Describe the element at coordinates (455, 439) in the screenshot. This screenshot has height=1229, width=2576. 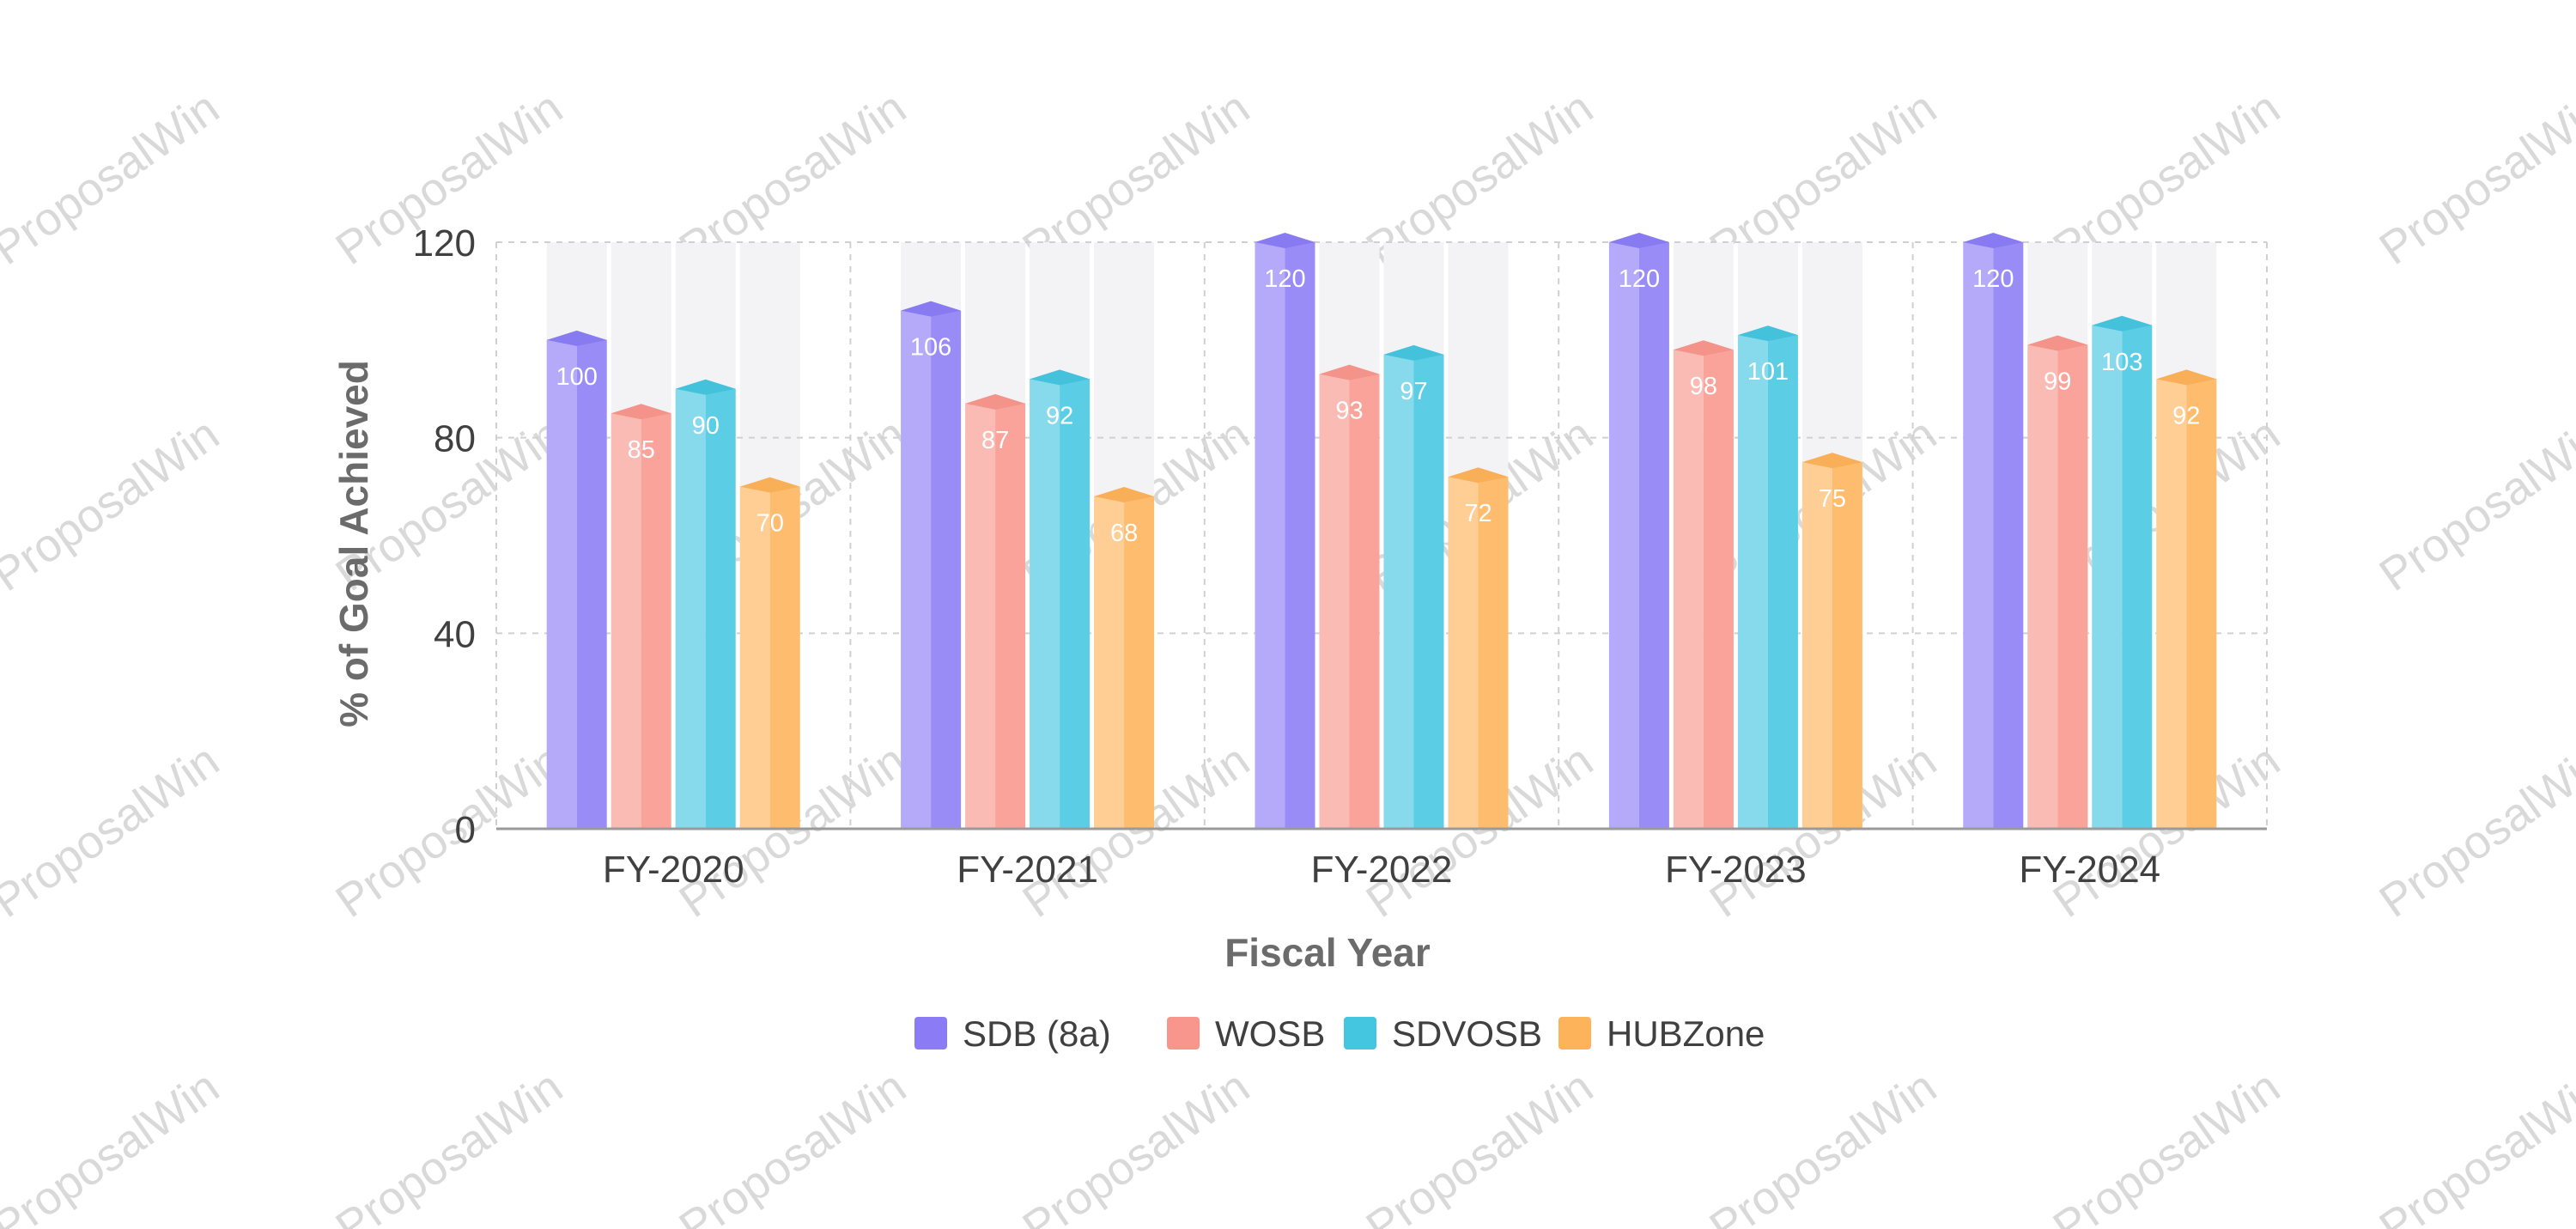
I see `y-tick-label: 80` at that location.